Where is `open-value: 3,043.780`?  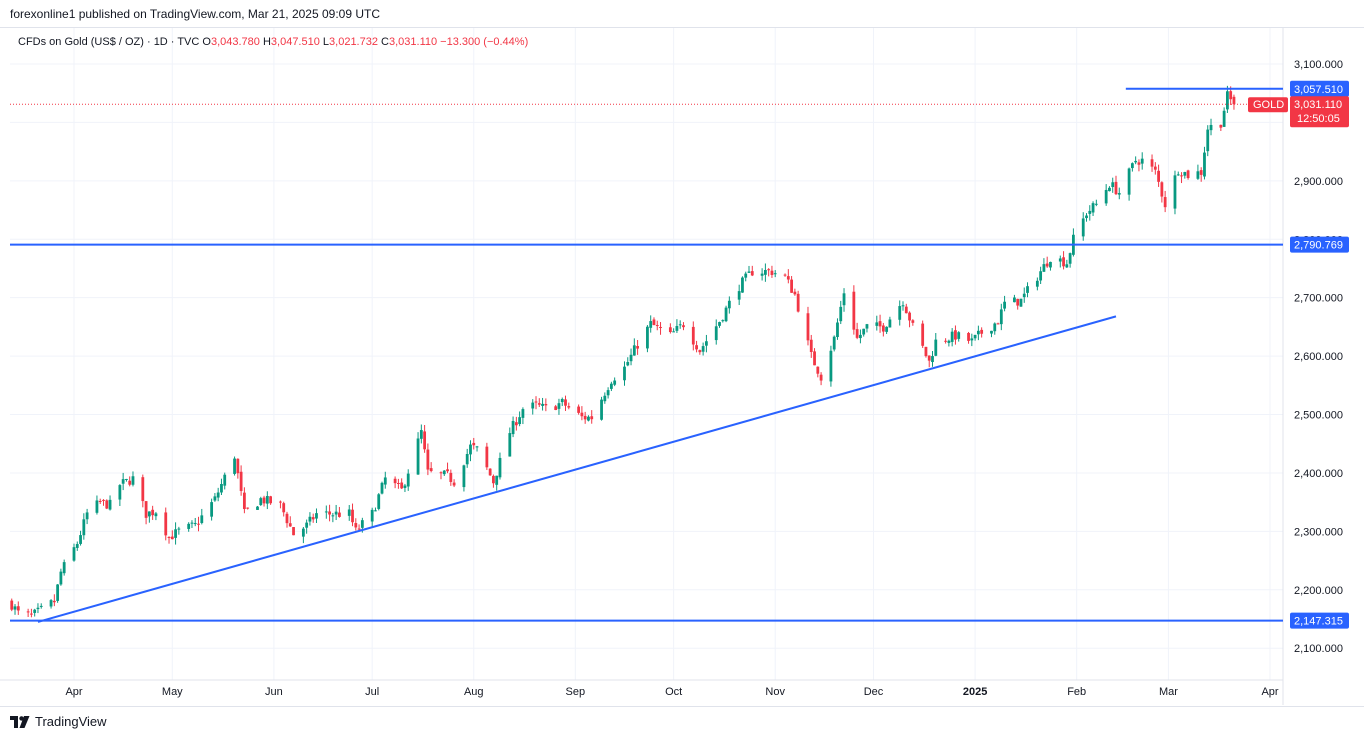
open-value: 3,043.780 is located at coordinates (235, 42).